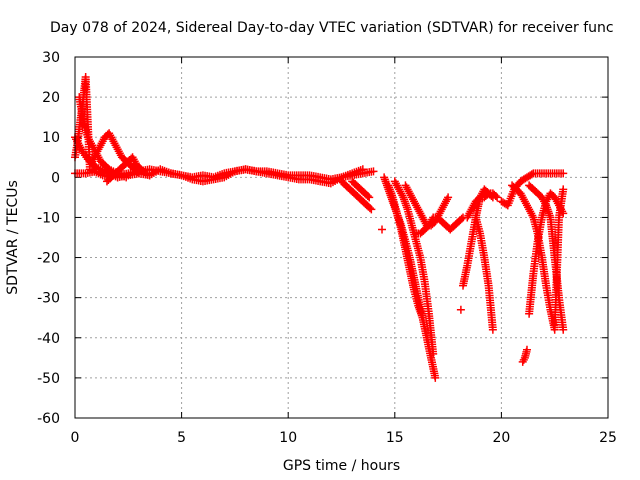 This screenshot has width=640, height=480. I want to click on y-tick-label: 30, so click(51, 58).